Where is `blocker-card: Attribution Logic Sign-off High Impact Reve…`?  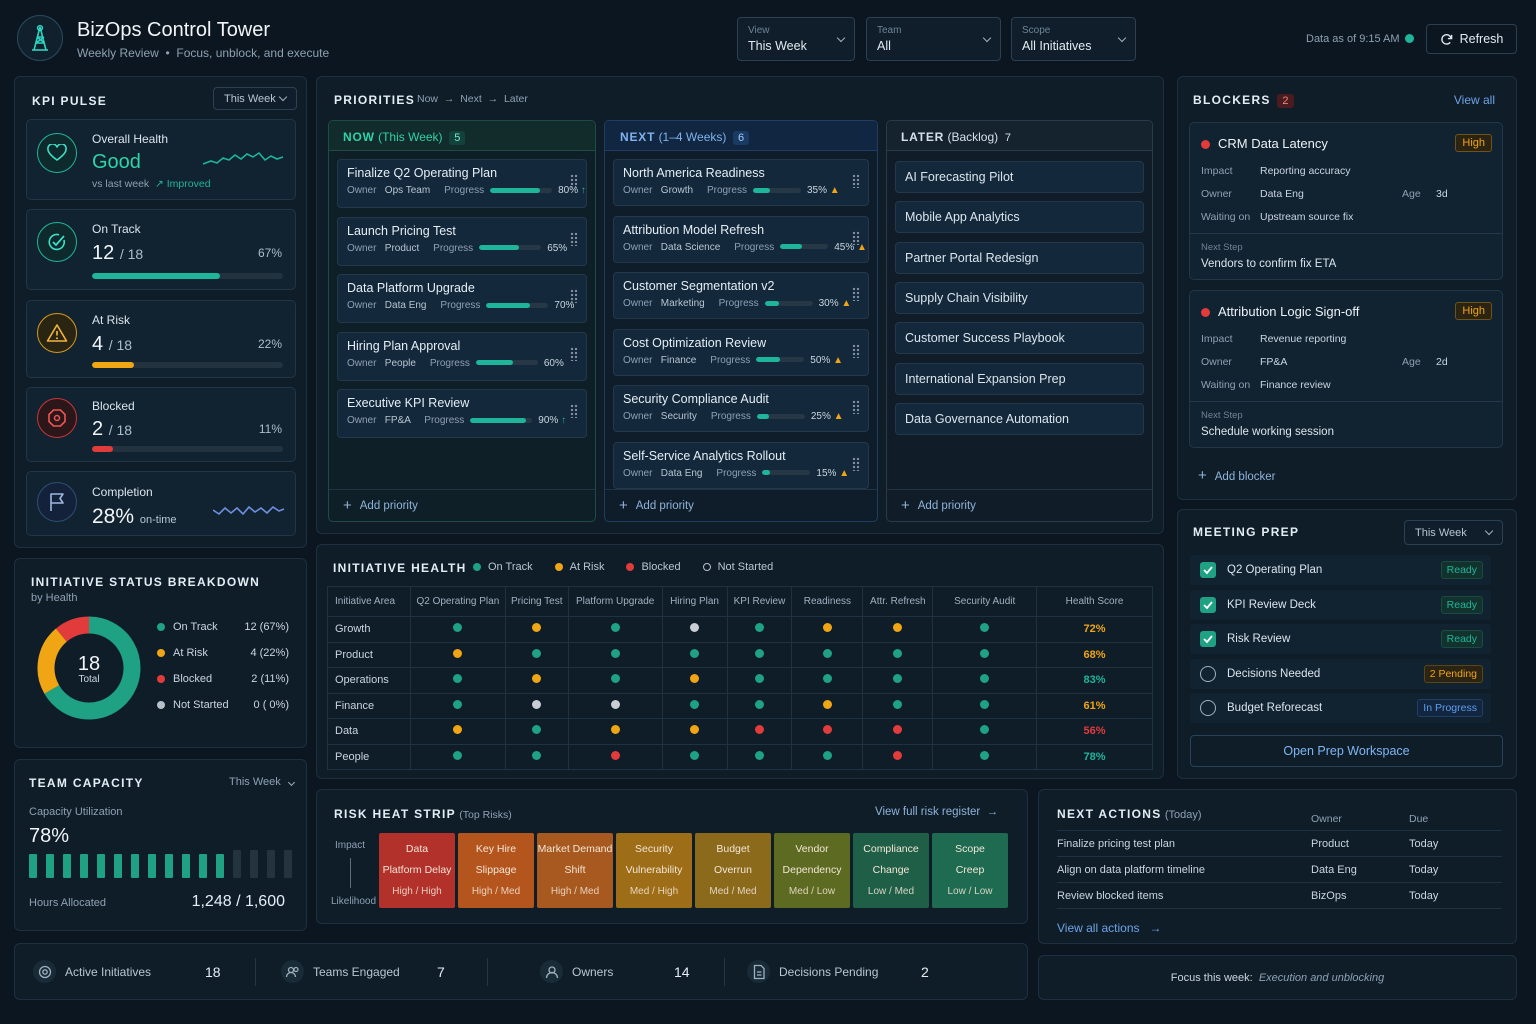
blocker-card: Attribution Logic Sign-off High Impact Reve… is located at coordinates (1346, 369).